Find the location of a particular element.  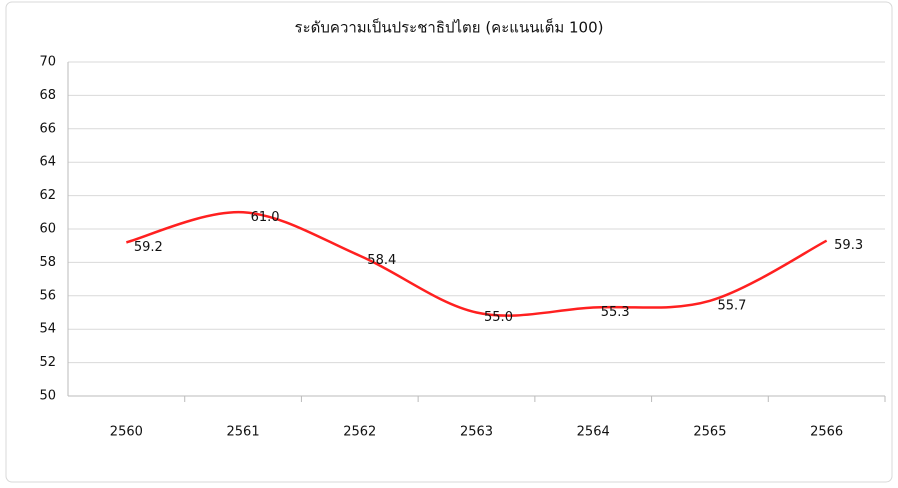

y-tick-label: 54 is located at coordinates (47, 329).